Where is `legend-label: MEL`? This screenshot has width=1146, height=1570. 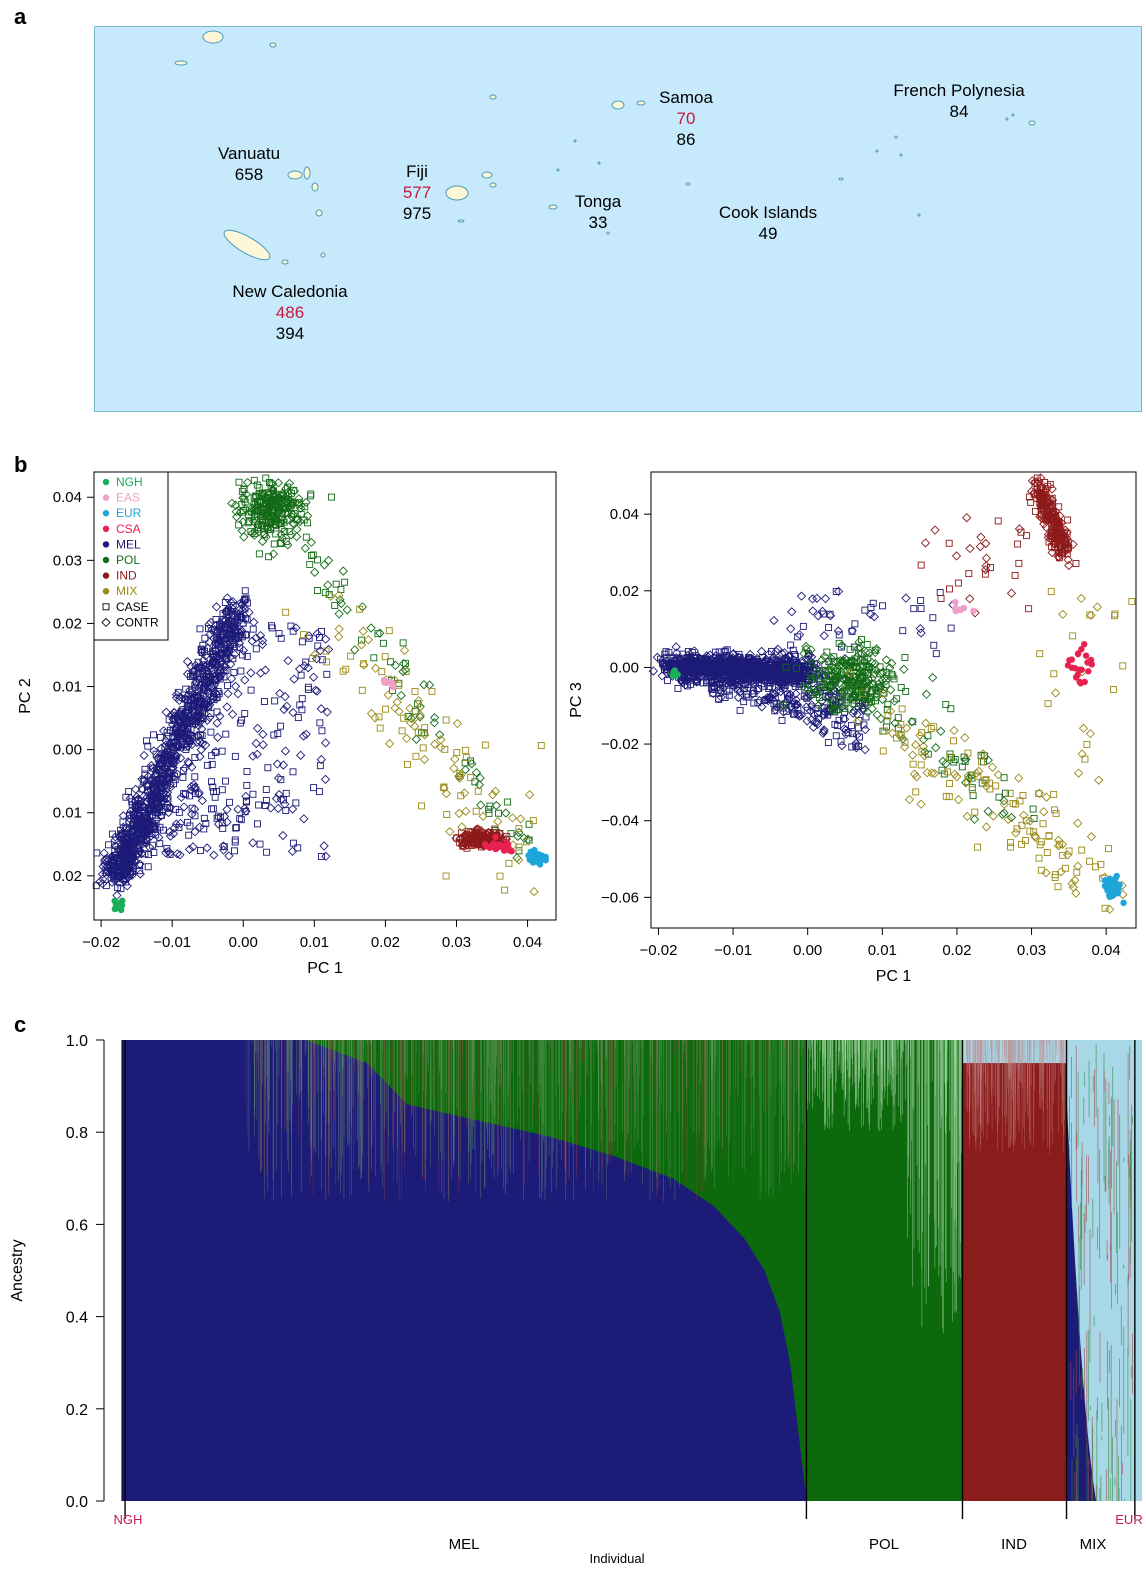
legend-label: MEL is located at coordinates (128, 544).